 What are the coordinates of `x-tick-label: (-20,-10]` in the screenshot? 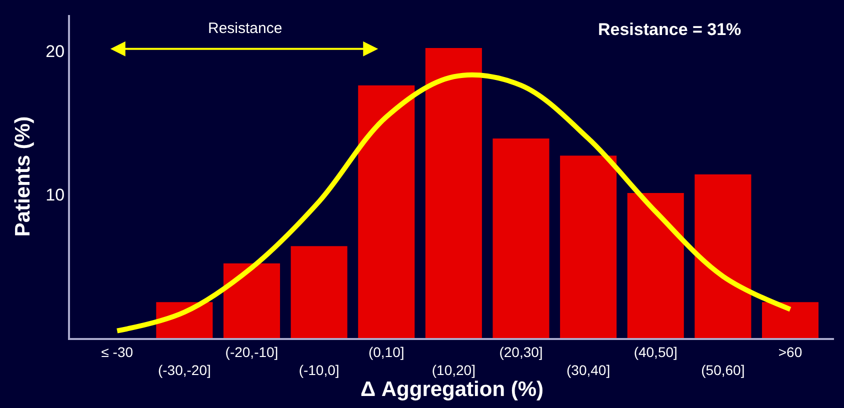 It's located at (251, 352).